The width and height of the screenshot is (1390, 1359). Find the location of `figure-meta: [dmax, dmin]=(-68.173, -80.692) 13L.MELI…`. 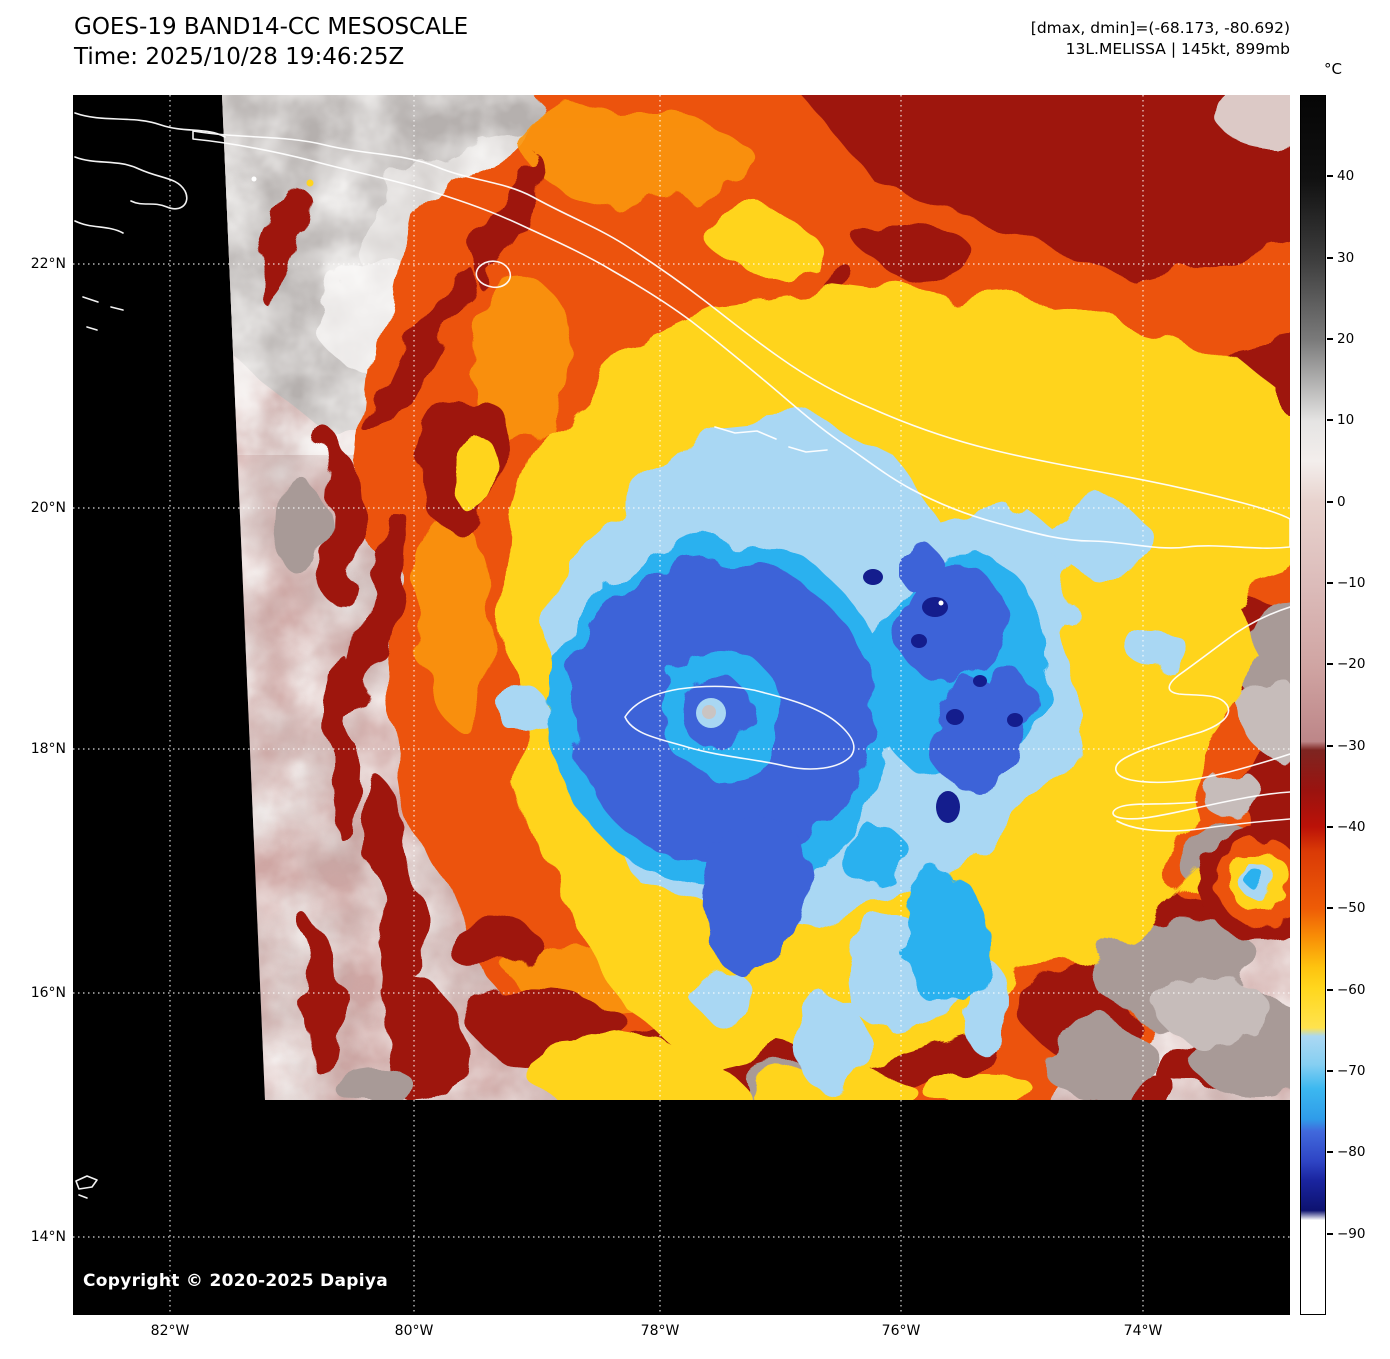

figure-meta: [dmax, dmin]=(-68.173, -80.692) 13L.MELI… is located at coordinates (1160, 39).